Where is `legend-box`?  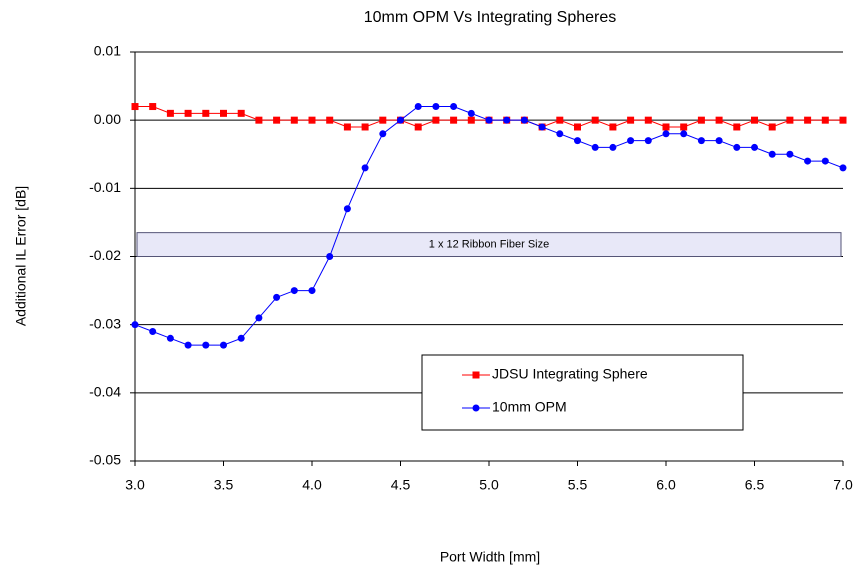 legend-box is located at coordinates (582, 392).